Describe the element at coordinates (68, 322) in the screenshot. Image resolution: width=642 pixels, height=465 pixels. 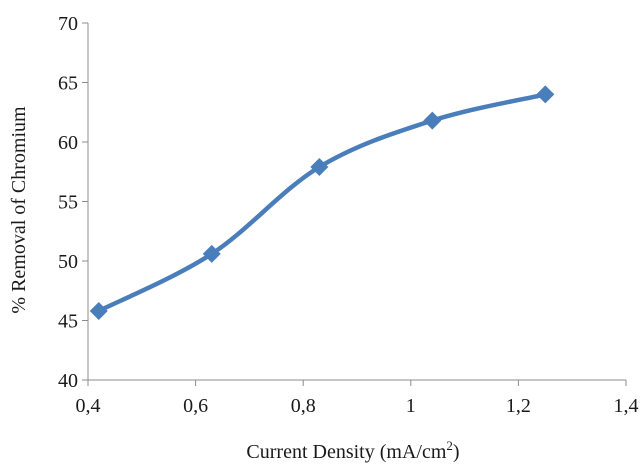
I see `y-tick-label: 45` at that location.